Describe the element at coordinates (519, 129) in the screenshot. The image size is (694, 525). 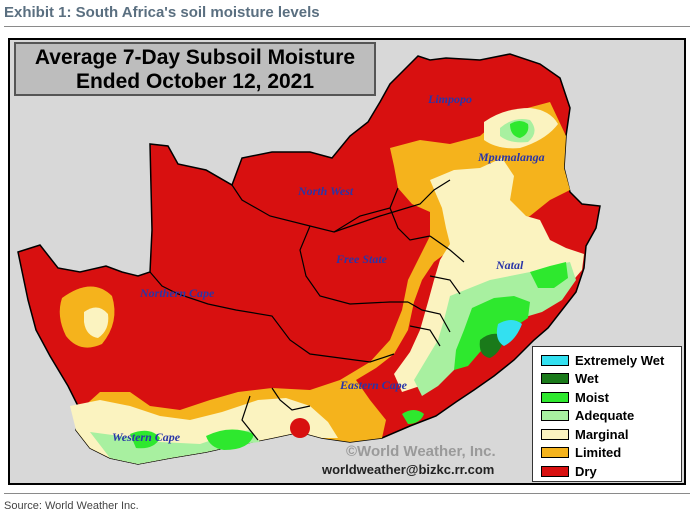
I see `moist-zone-north` at that location.